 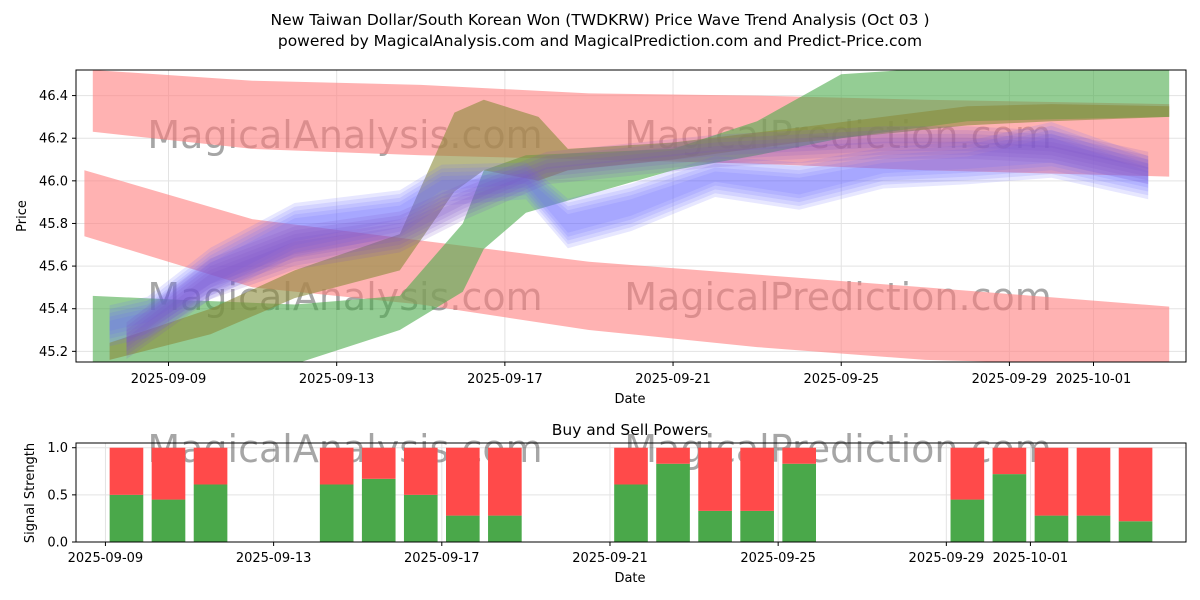 What do you see at coordinates (53, 267) in the screenshot?
I see `price-y-tick-label-2: 45.6` at bounding box center [53, 267].